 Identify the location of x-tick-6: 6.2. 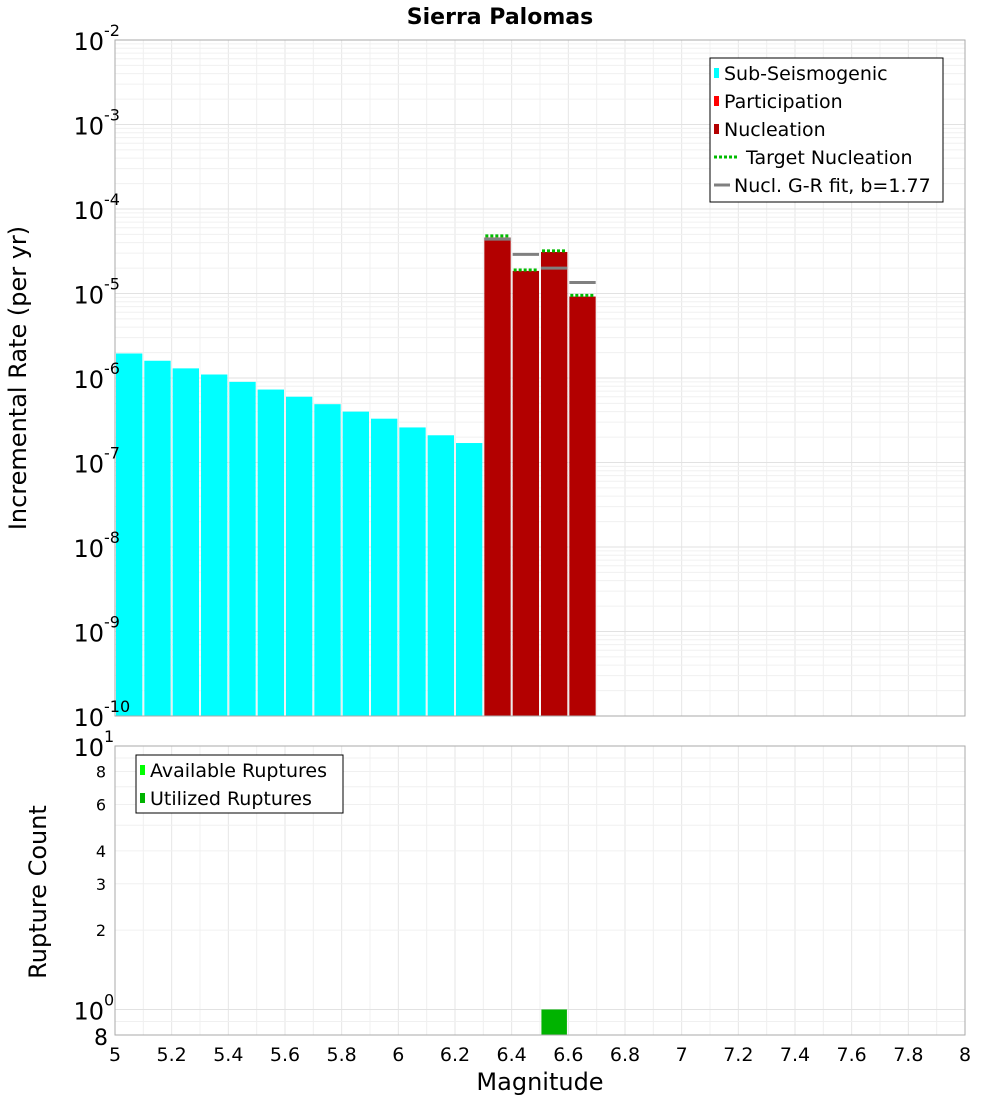
(455, 1055).